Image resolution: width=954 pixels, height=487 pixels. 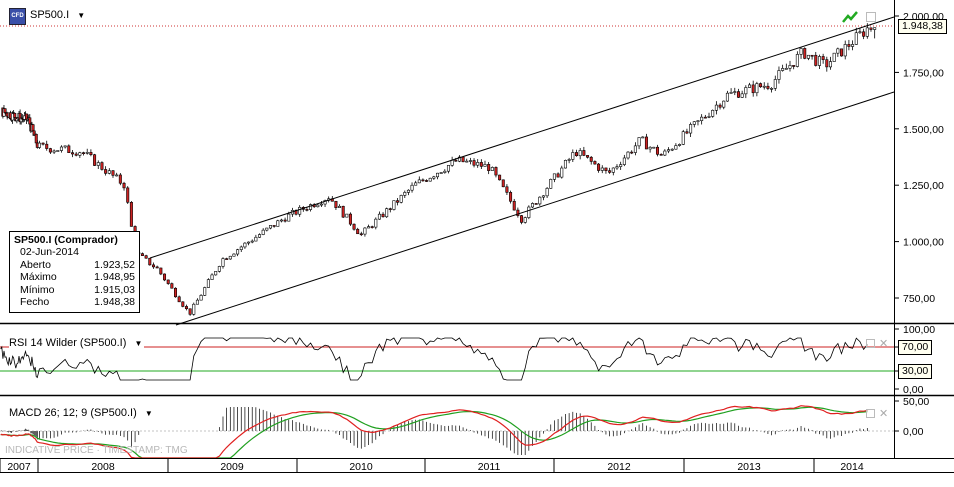 What do you see at coordinates (749, 467) in the screenshot?
I see `x-tick-label: 2013` at bounding box center [749, 467].